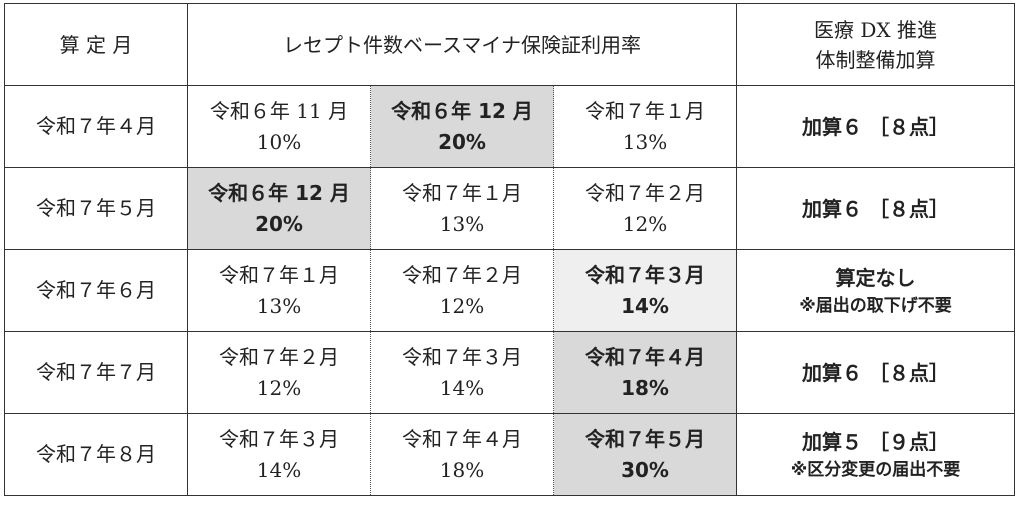  I want to click on header-addition-line1: 医療 DX 推進, so click(875, 29).